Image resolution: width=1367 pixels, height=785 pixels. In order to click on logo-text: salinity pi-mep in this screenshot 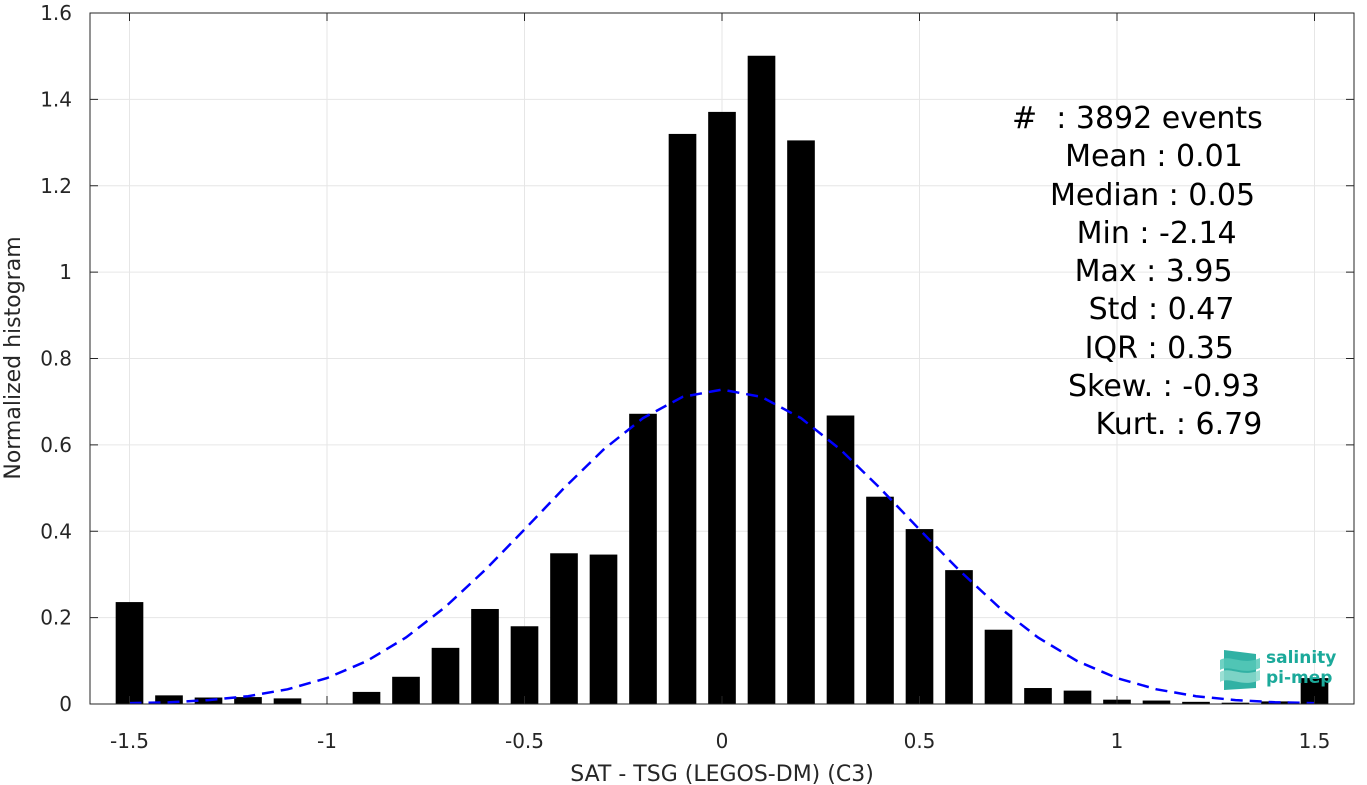, I will do `click(1301, 668)`.